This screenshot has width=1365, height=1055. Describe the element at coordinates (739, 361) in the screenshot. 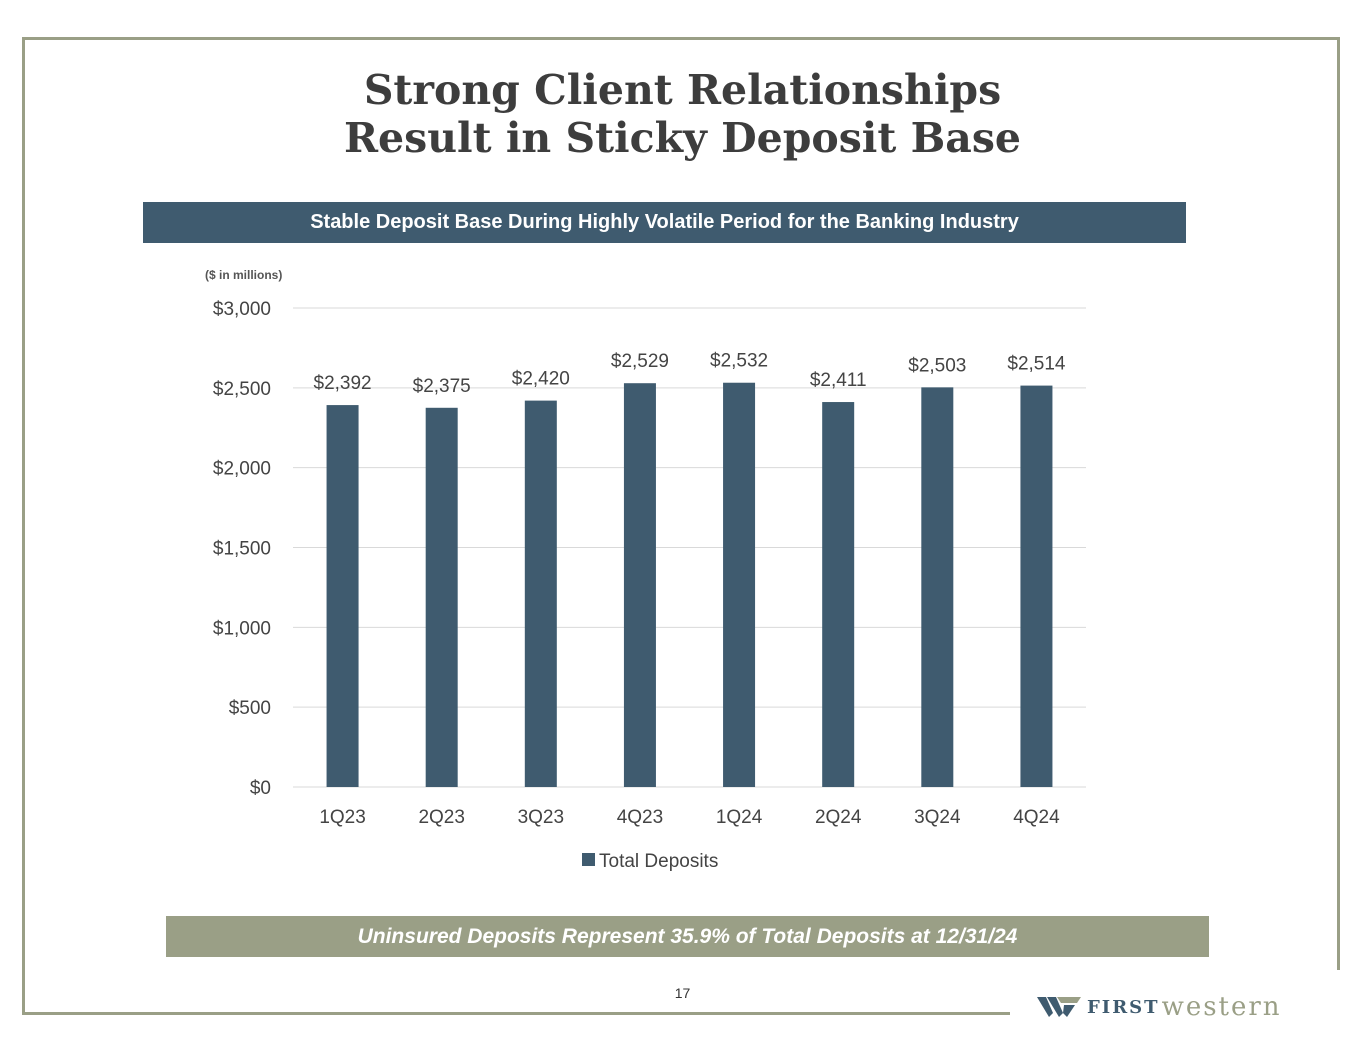

I see `data-label-1q24: $2,532` at that location.